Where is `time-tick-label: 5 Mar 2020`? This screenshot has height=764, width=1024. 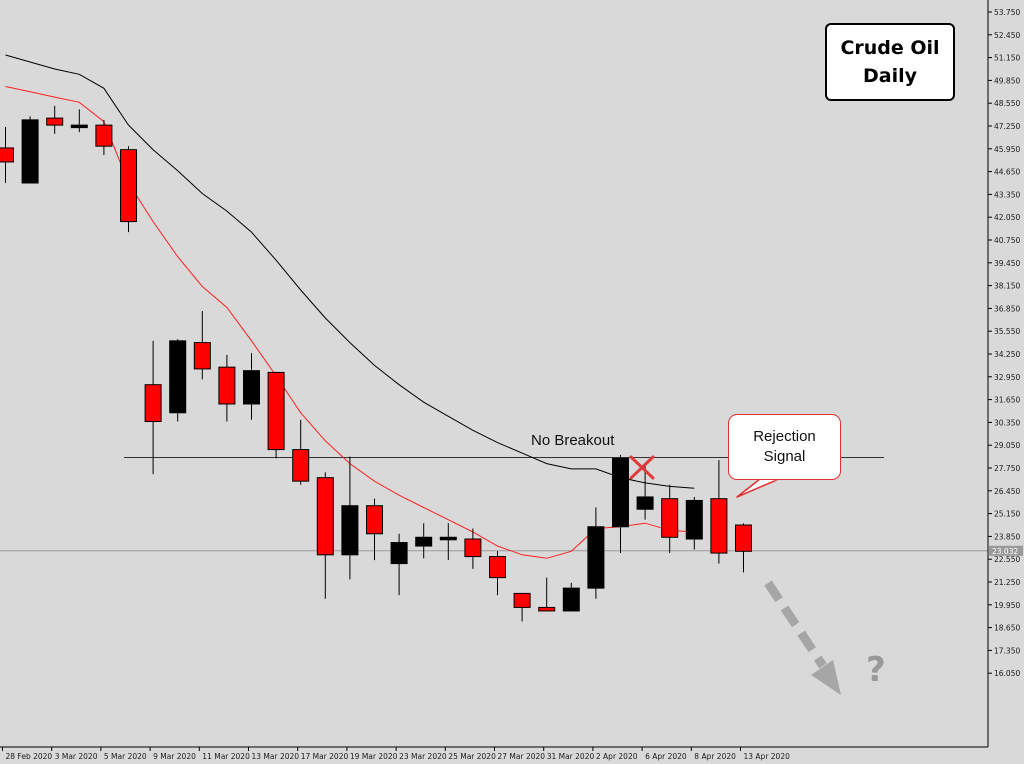 time-tick-label: 5 Mar 2020 is located at coordinates (125, 756).